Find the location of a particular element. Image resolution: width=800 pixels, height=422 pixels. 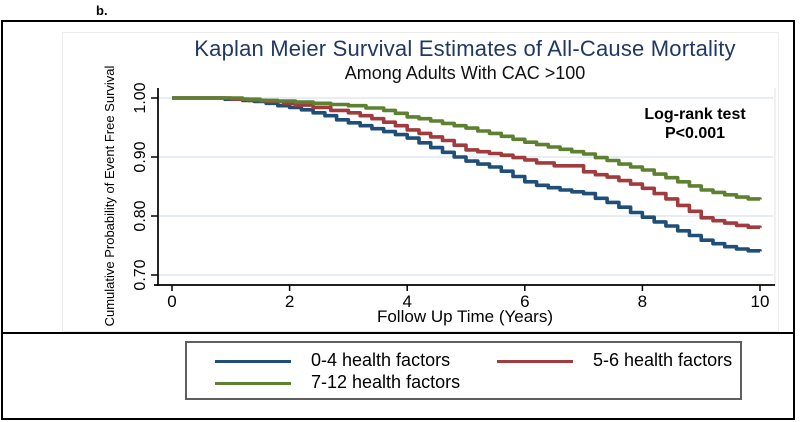

legend-item-5-6: 5-6 health factors is located at coordinates (617, 361).